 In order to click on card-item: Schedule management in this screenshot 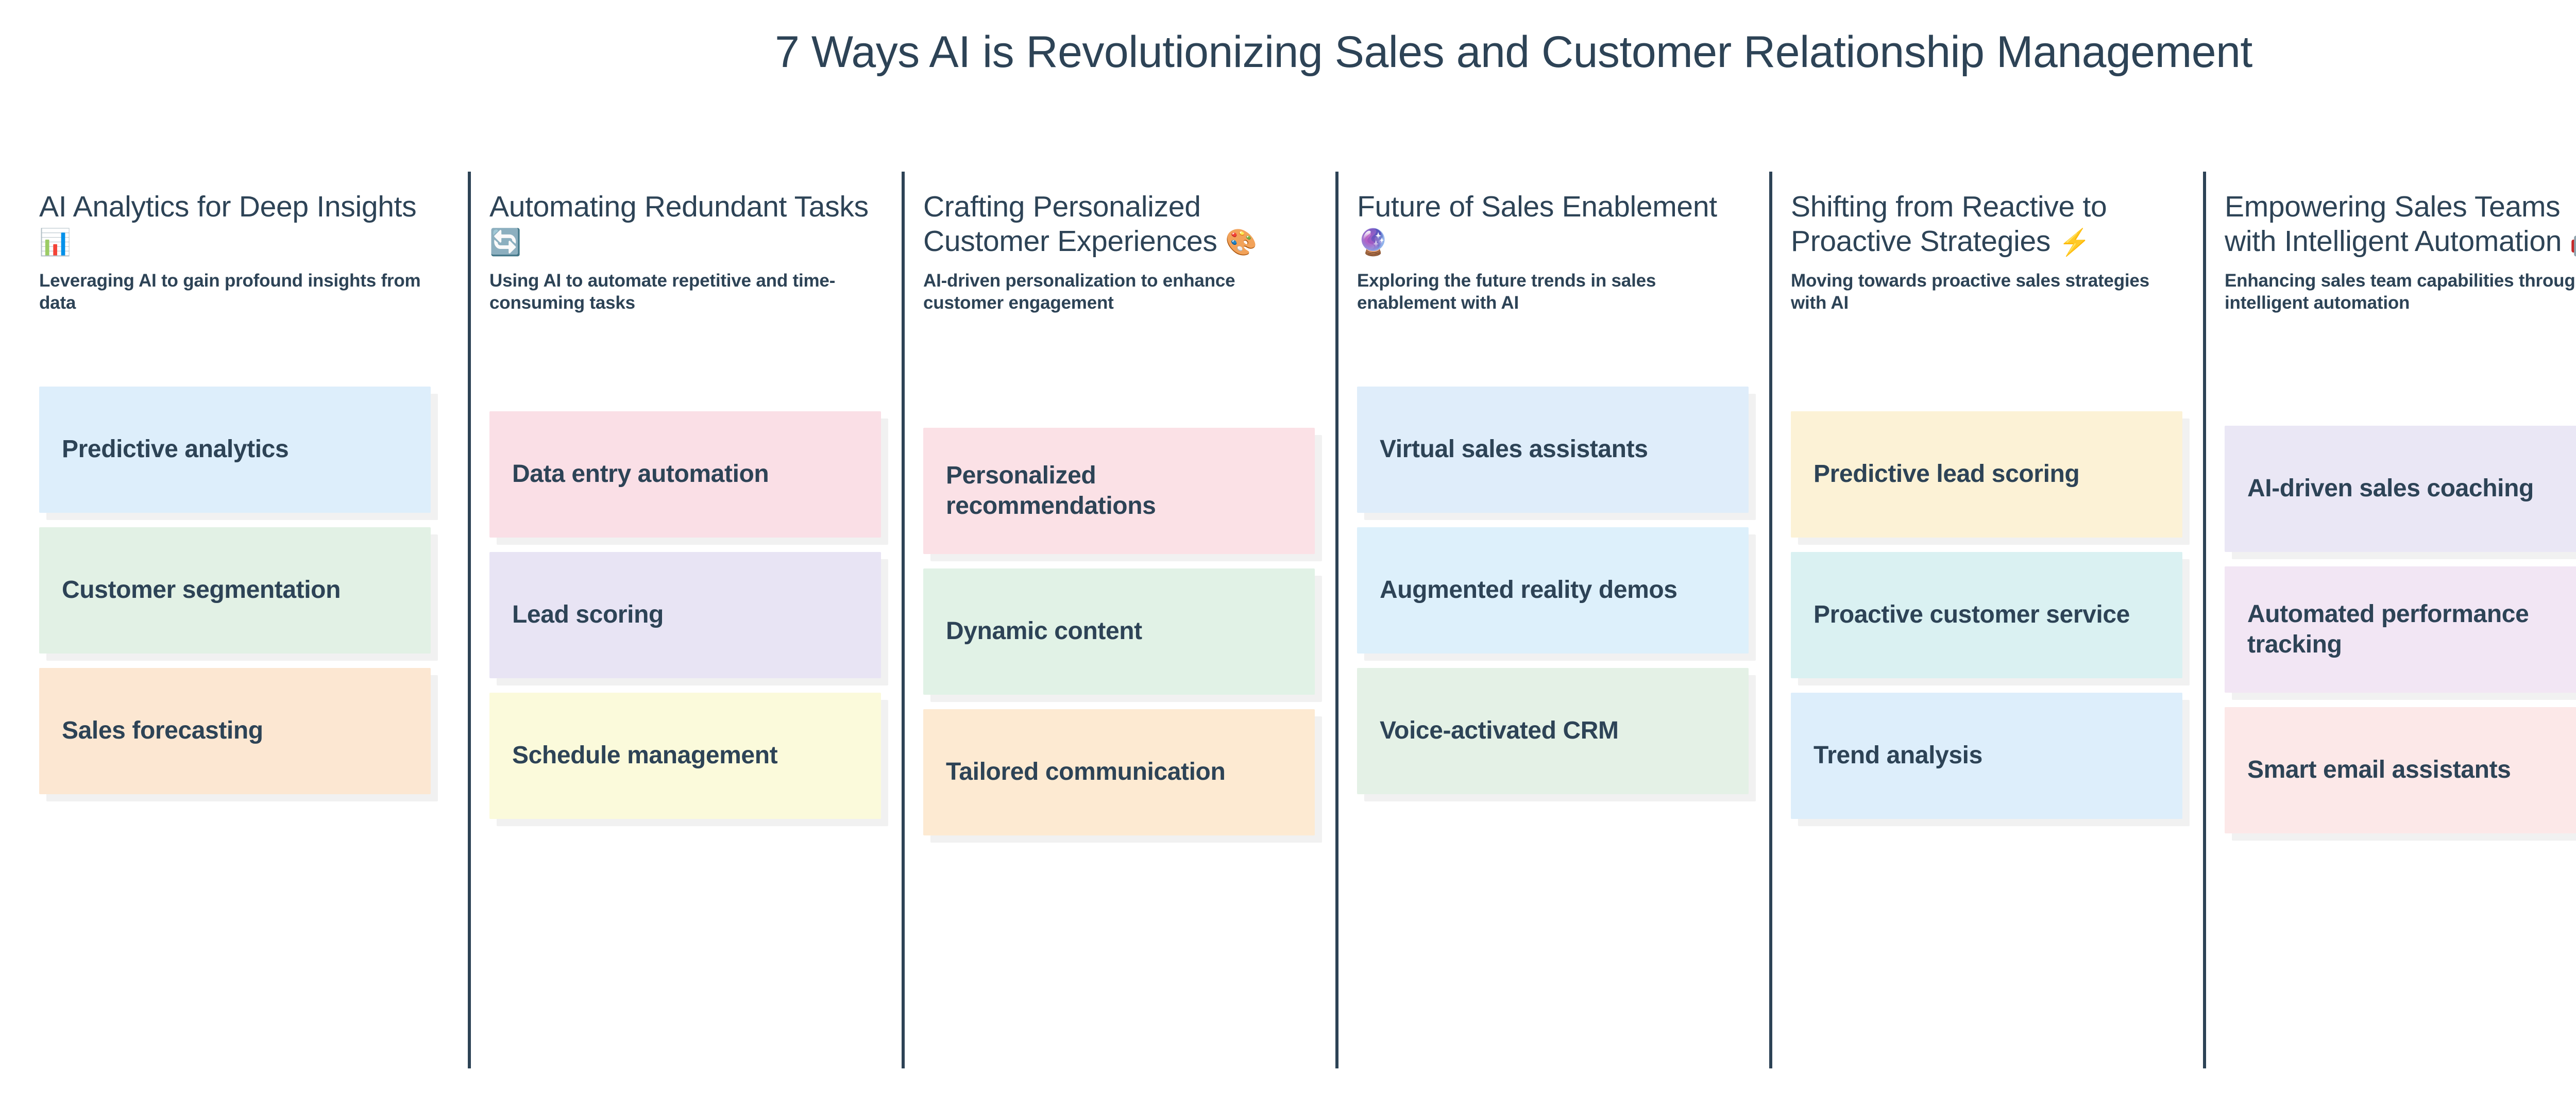, I will do `click(685, 756)`.